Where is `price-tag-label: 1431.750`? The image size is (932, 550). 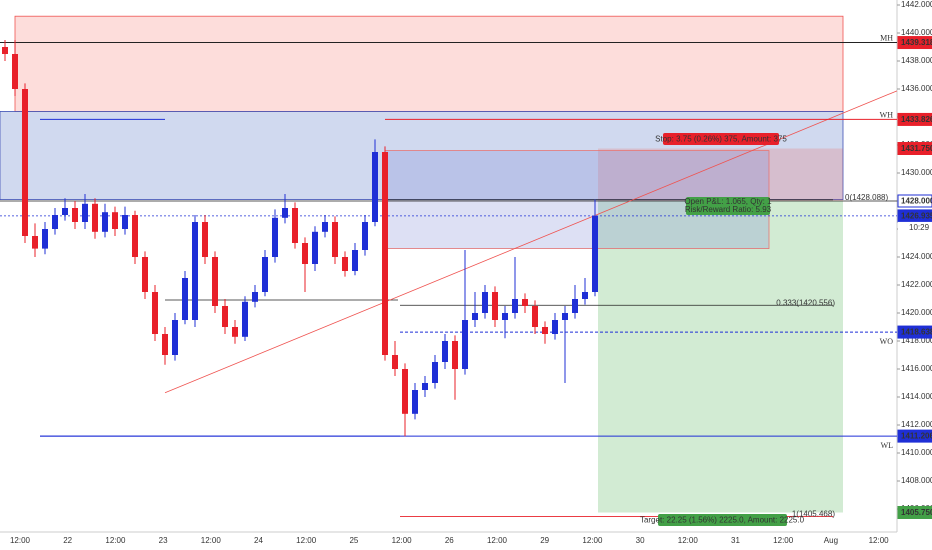
price-tag-label: 1431.750 is located at coordinates (916, 148).